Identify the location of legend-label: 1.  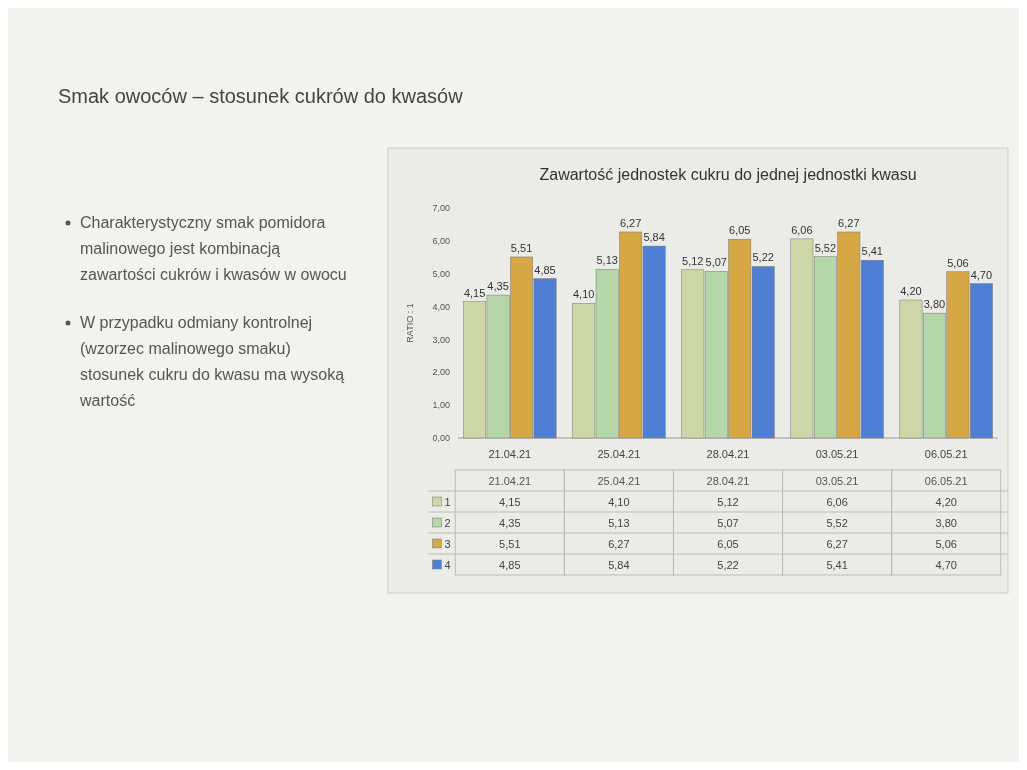
(447, 502).